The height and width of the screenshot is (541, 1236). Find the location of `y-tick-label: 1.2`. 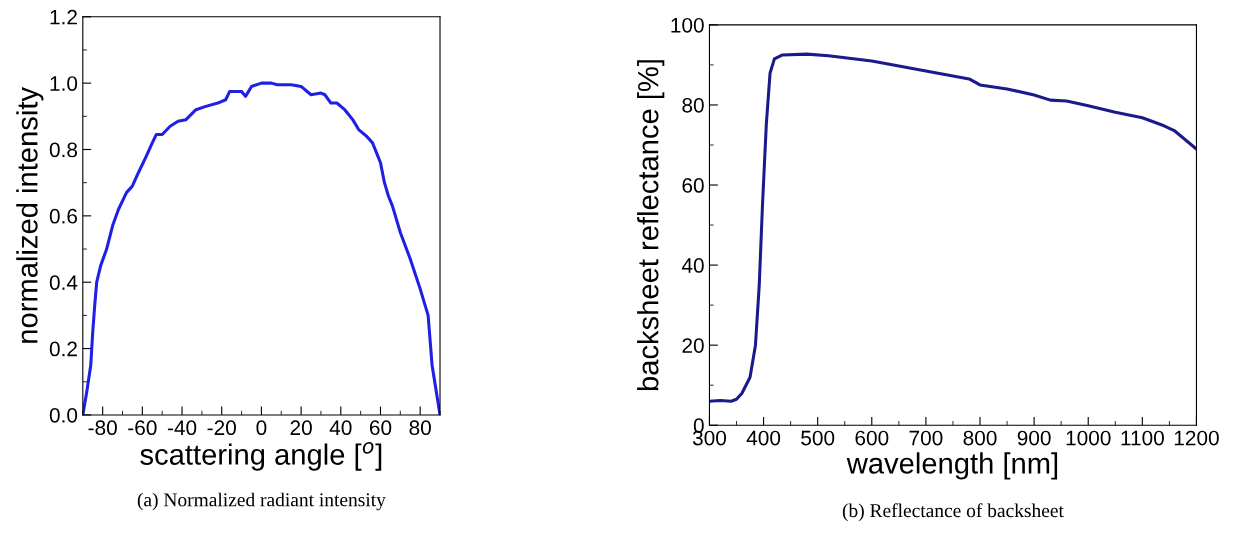

y-tick-label: 1.2 is located at coordinates (63, 17).